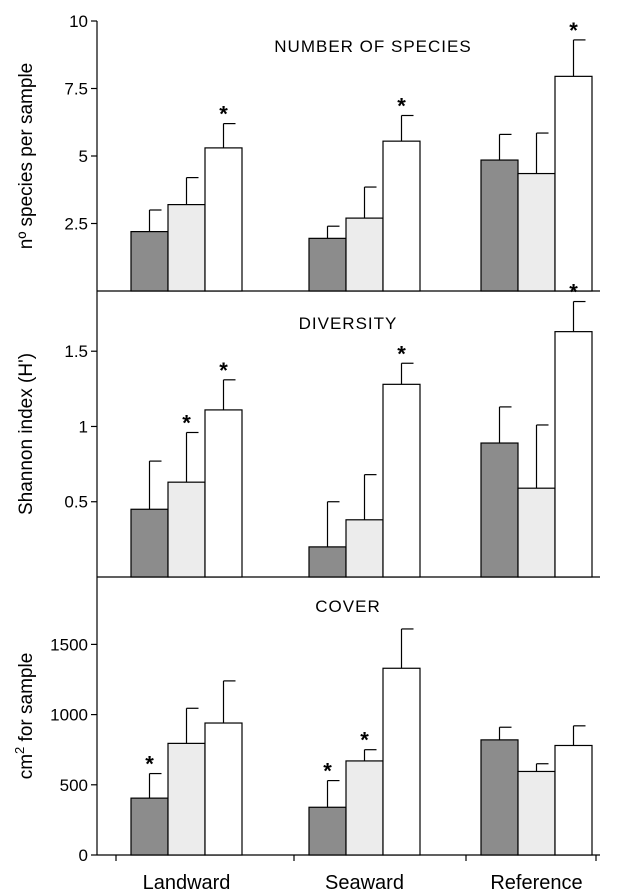  What do you see at coordinates (76, 224) in the screenshot?
I see `y-tick-label: 2.5` at bounding box center [76, 224].